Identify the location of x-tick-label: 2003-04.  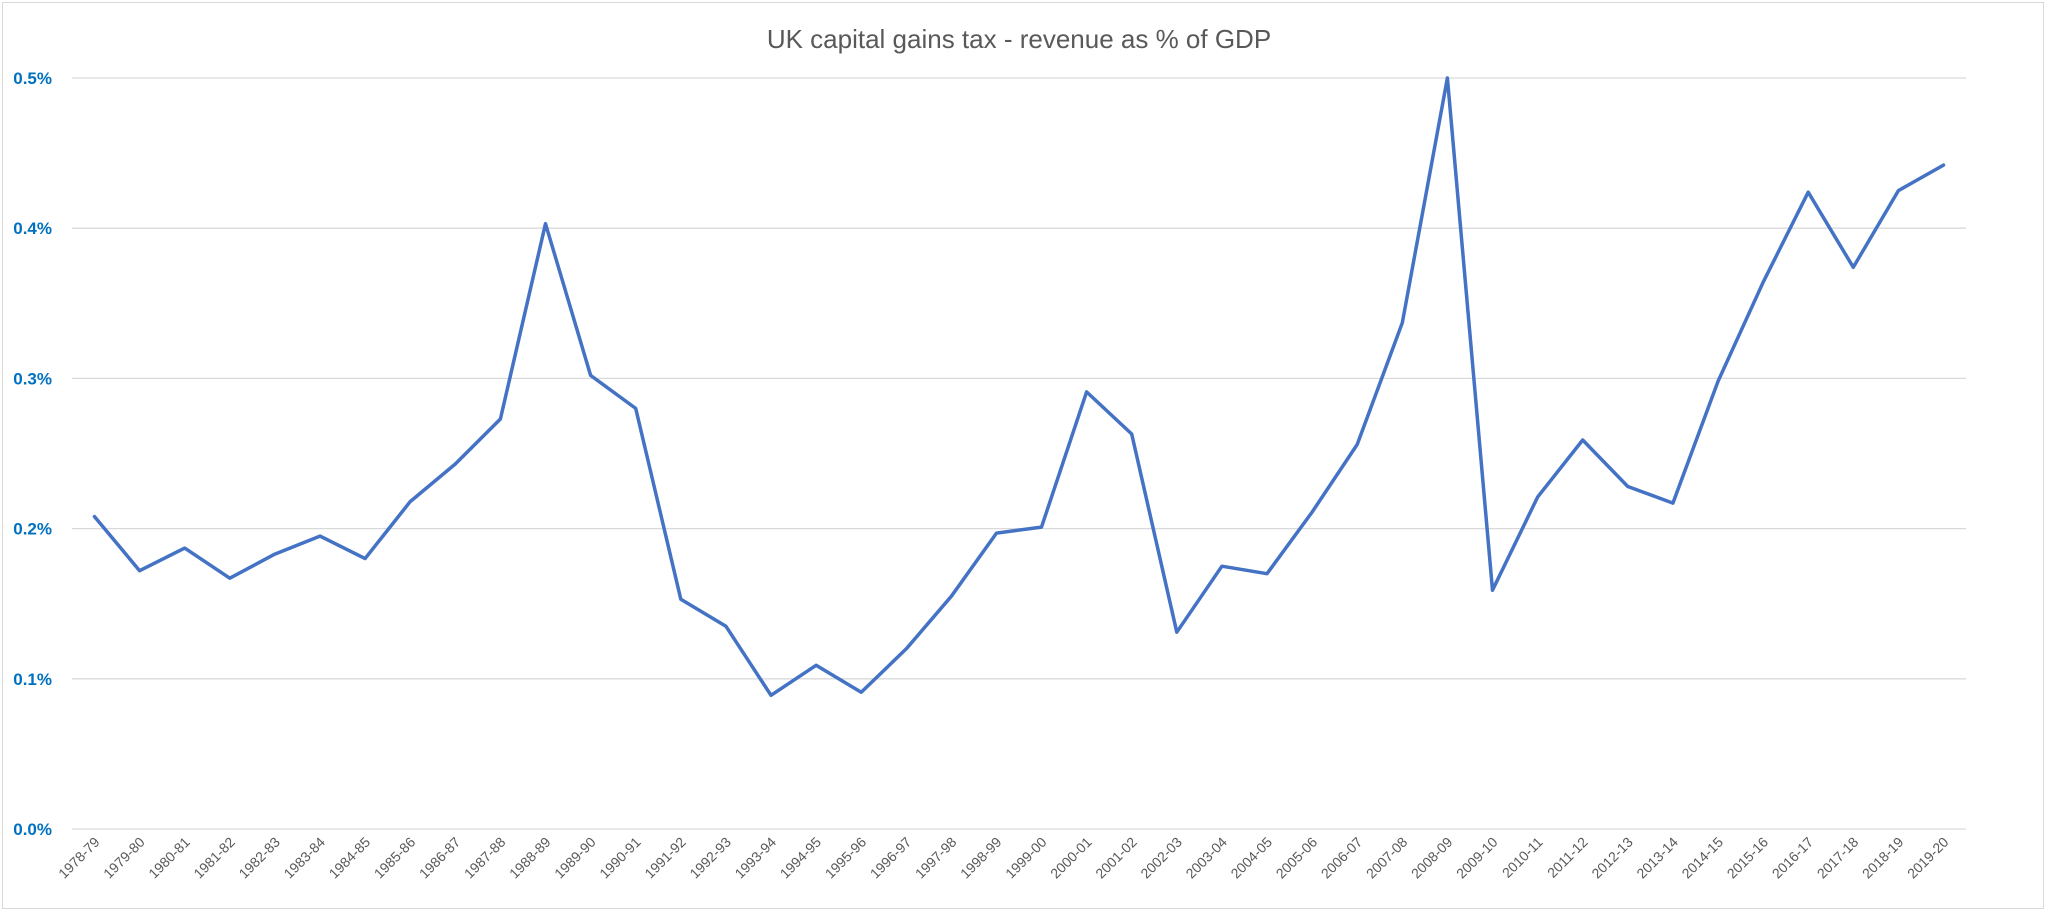
(1206, 858).